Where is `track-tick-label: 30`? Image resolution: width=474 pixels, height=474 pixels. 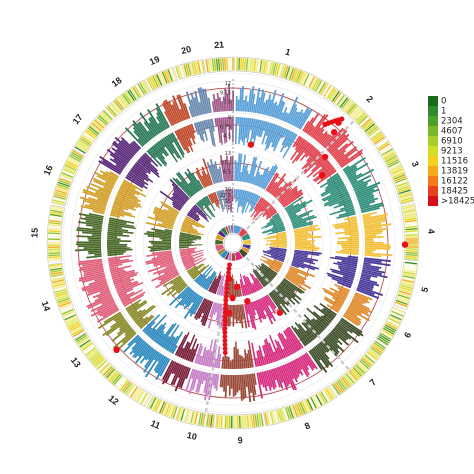
track-tick-label: 30 is located at coordinates (228, 190).